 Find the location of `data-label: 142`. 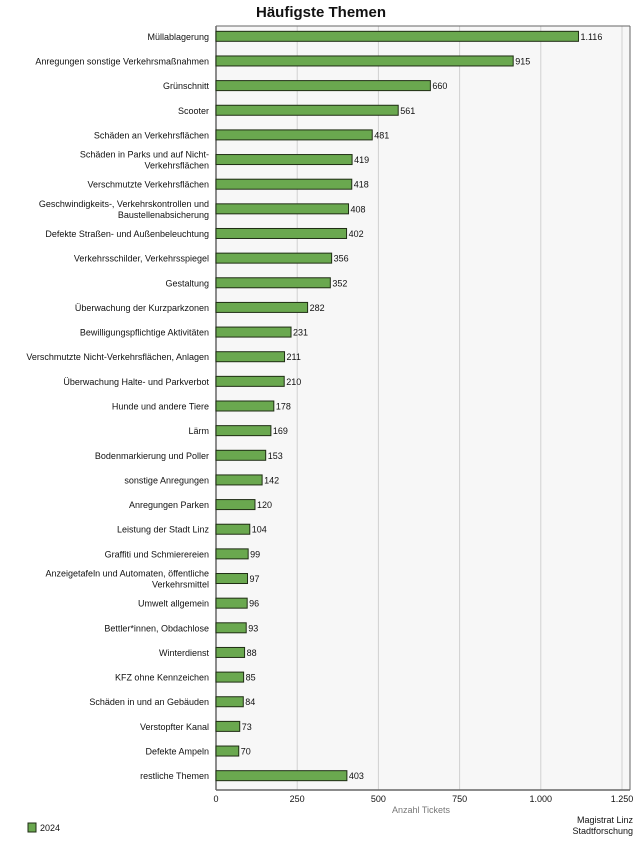

data-label: 142 is located at coordinates (271, 480).